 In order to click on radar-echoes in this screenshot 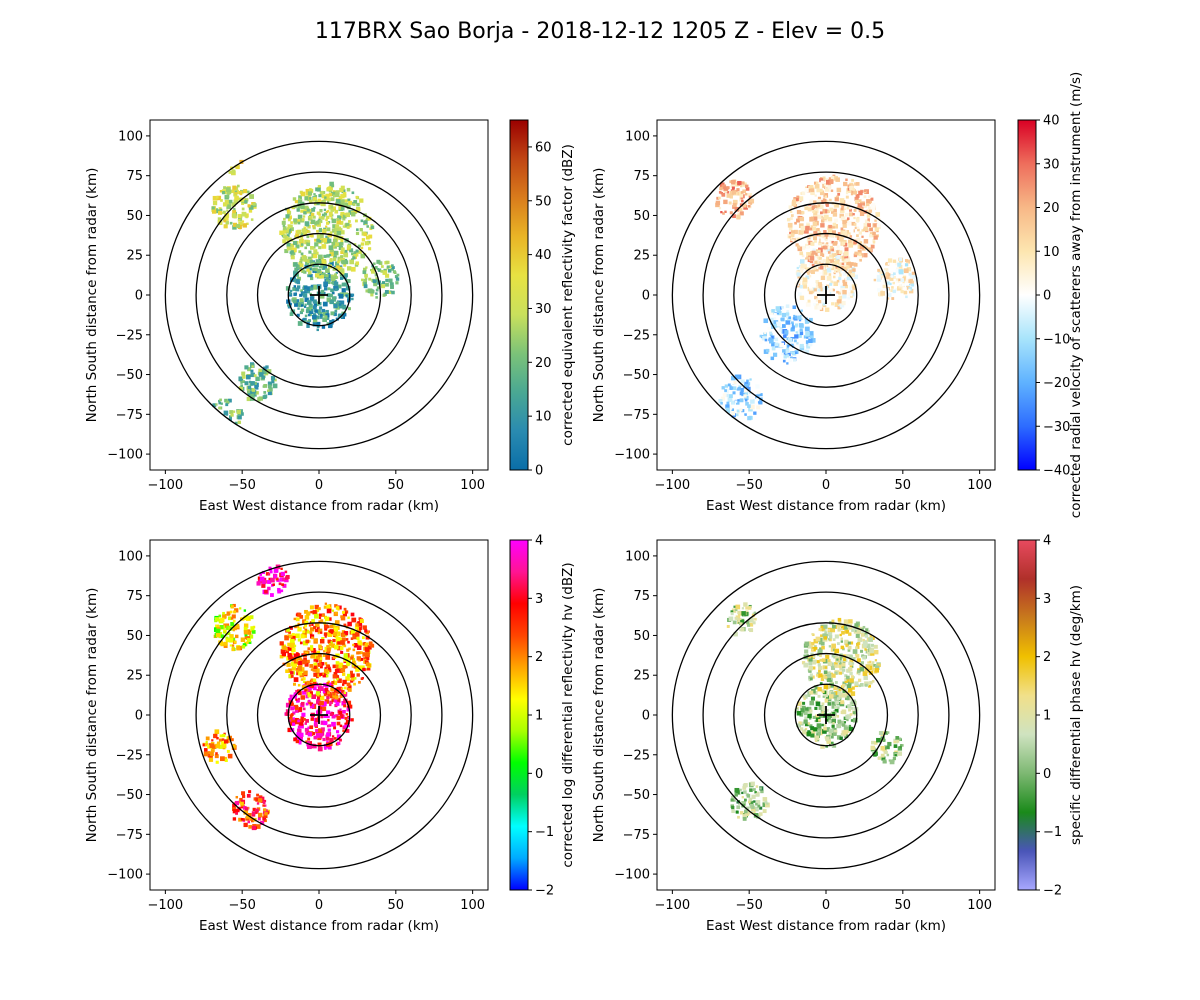, I will do `click(815, 711)`.